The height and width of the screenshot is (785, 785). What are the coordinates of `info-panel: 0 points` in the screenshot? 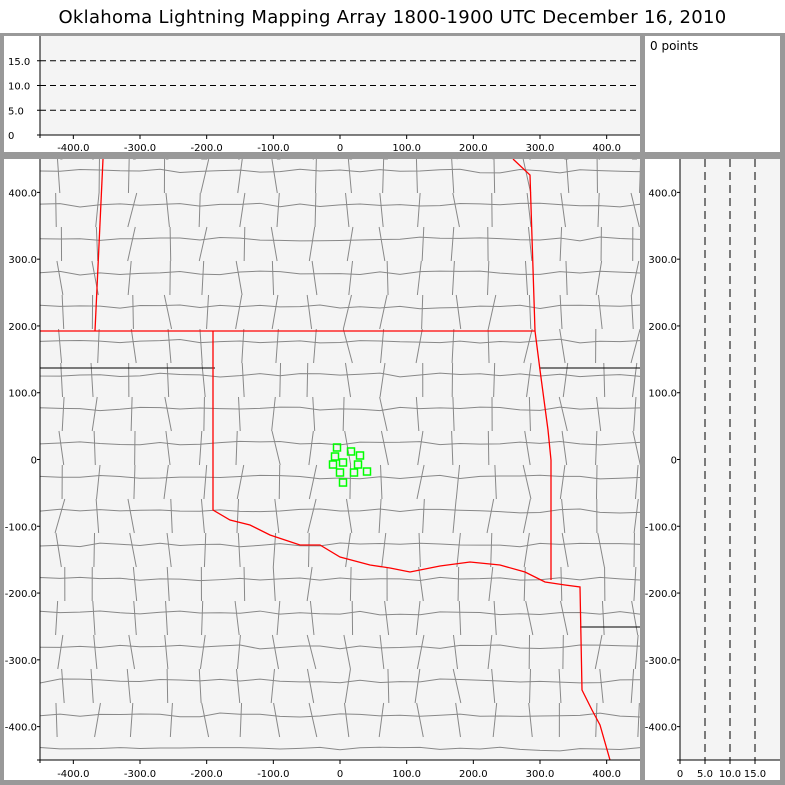 It's located at (712, 94).